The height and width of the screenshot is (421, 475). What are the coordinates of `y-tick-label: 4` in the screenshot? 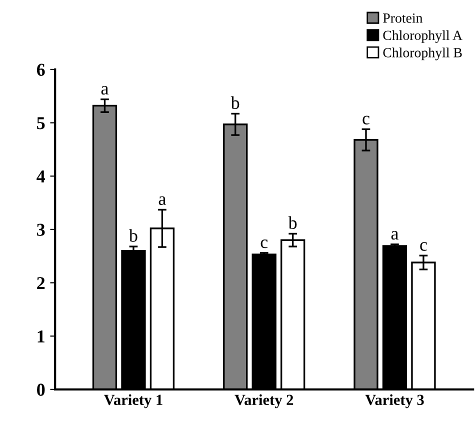 It's located at (41, 176).